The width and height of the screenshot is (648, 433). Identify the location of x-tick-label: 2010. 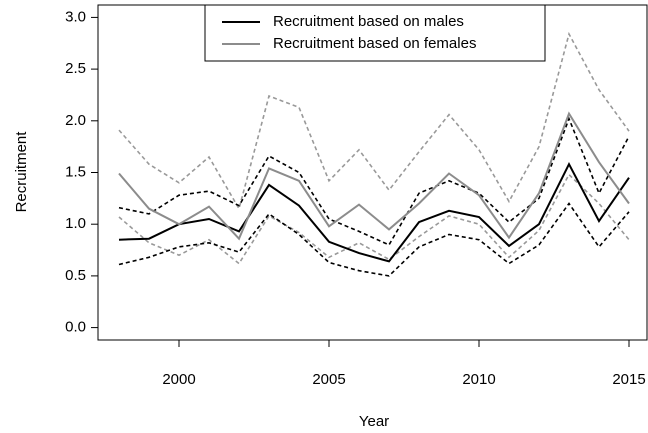
(478, 379).